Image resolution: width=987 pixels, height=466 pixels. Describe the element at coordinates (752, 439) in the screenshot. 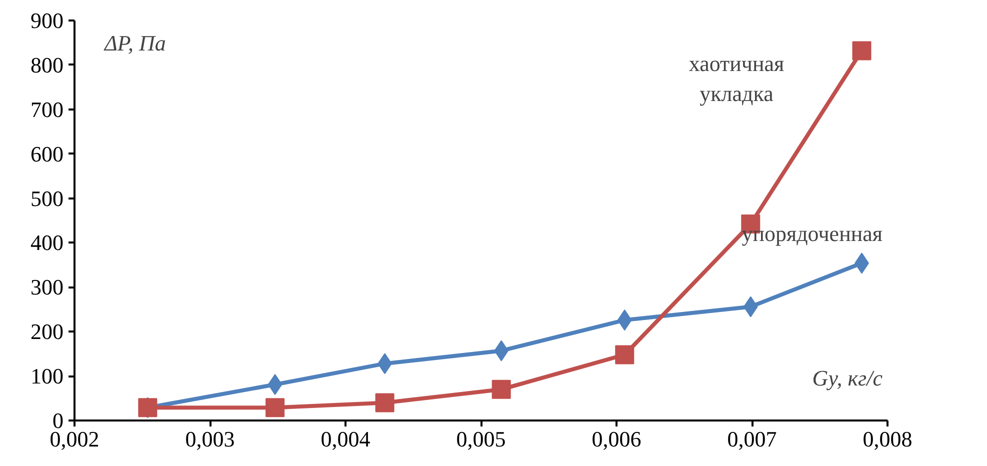

I see `x-tick-label: 0,007` at that location.